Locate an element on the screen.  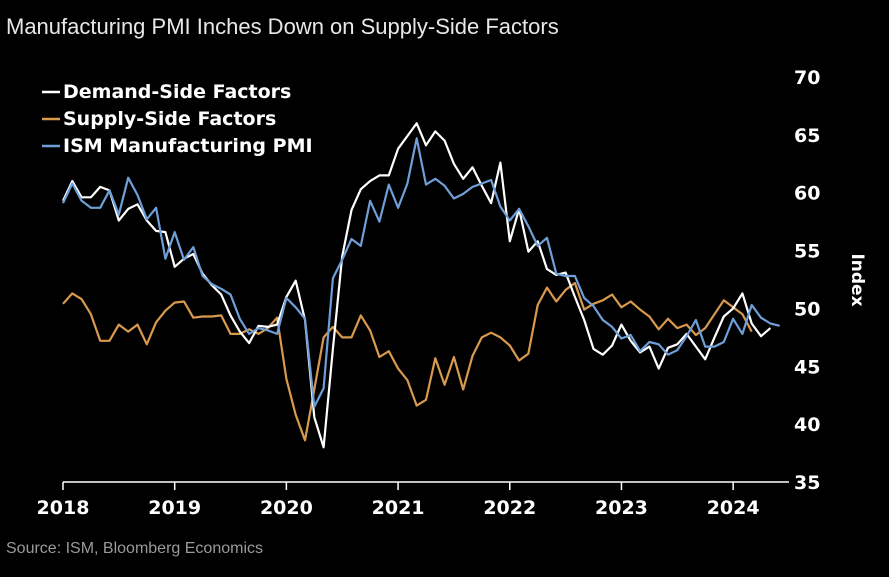
x-tick-label-2020: 2020 is located at coordinates (286, 508).